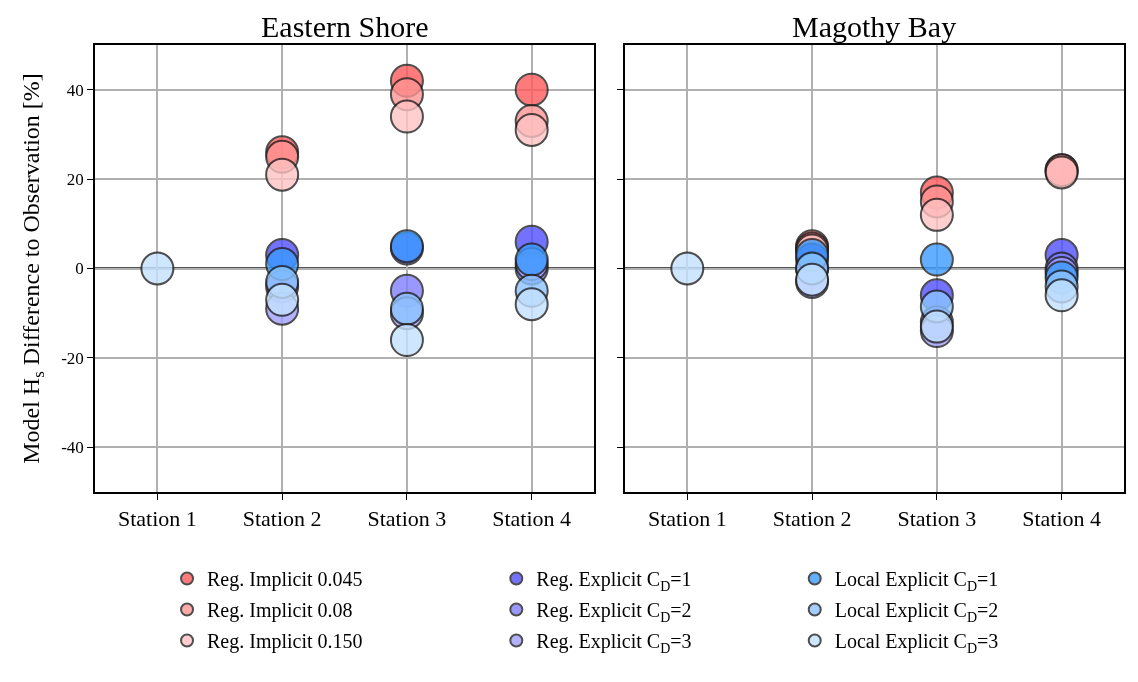 The width and height of the screenshot is (1138, 682). What do you see at coordinates (75, 180) in the screenshot?
I see `y-tick-label: 20` at bounding box center [75, 180].